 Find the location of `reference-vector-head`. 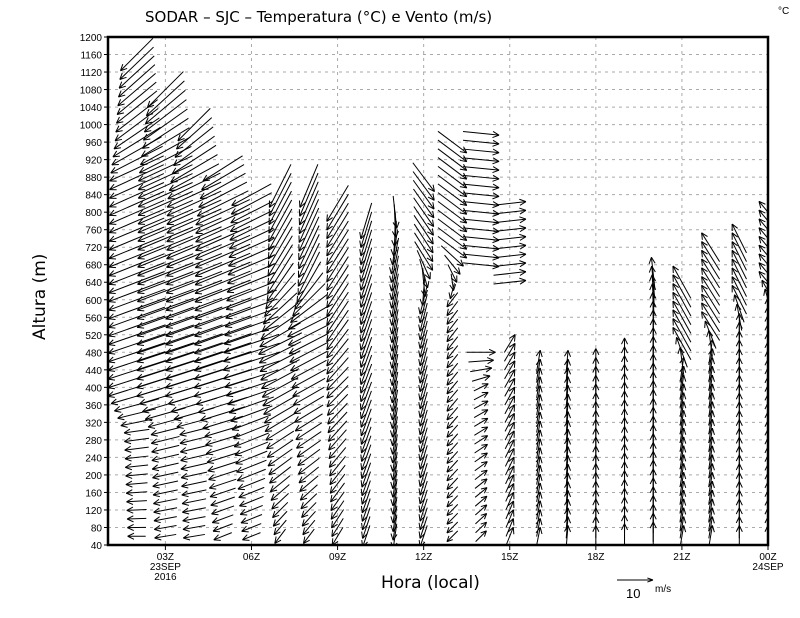

reference-vector-head is located at coordinates (650, 579).